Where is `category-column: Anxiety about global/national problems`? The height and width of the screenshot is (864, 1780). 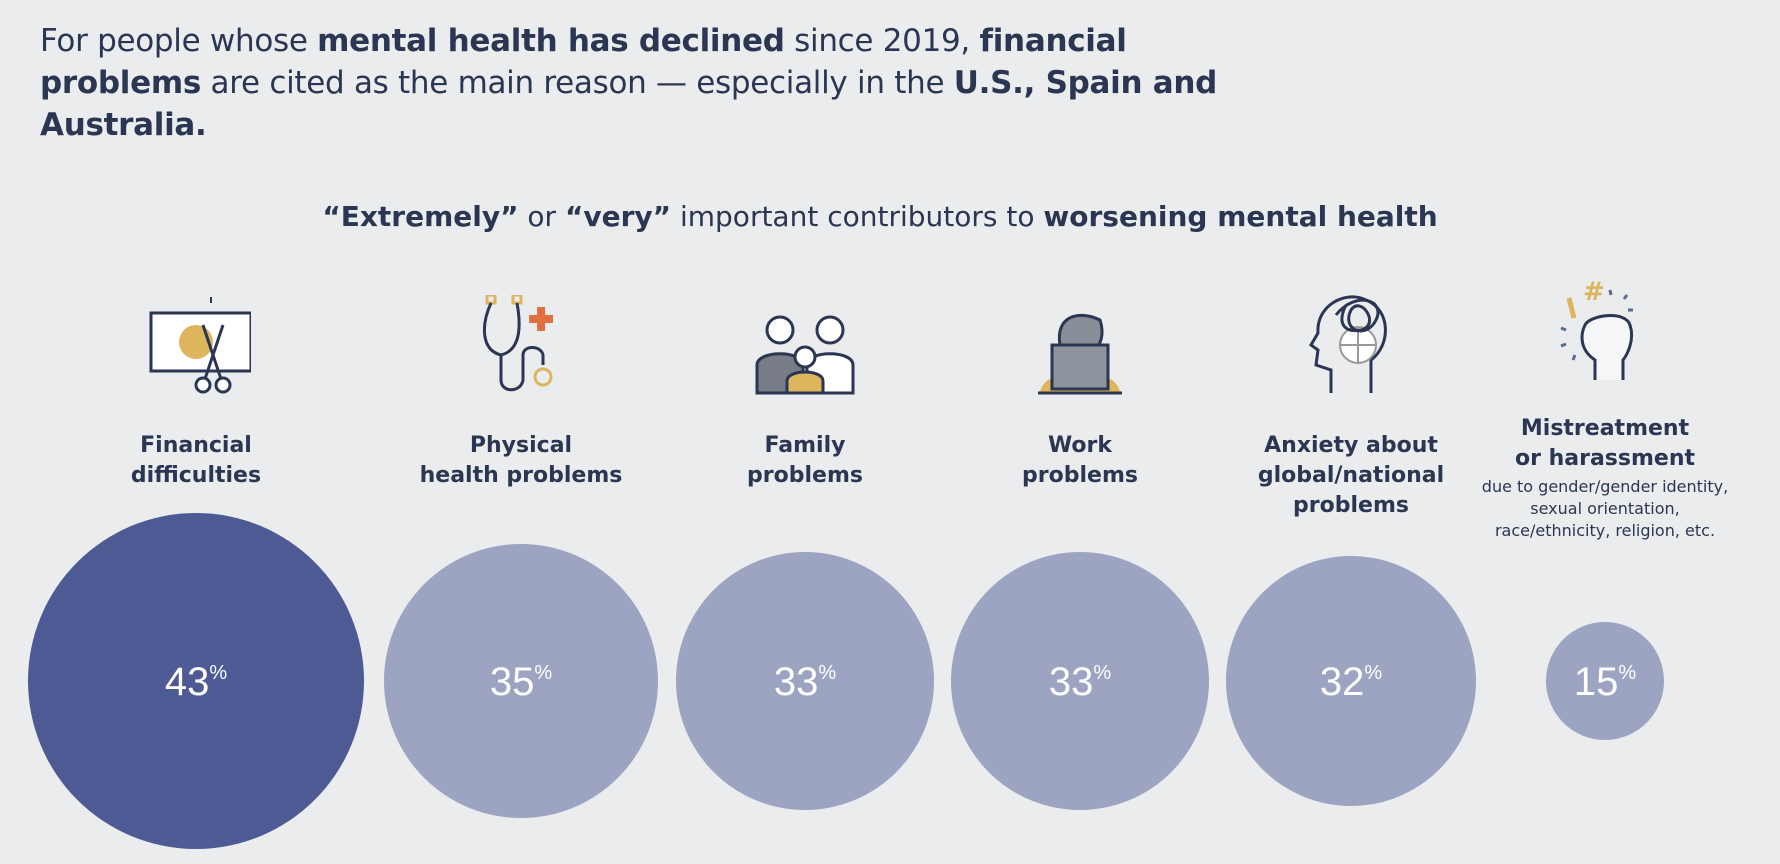
category-column: Anxiety about global/national problems is located at coordinates (1351, 408).